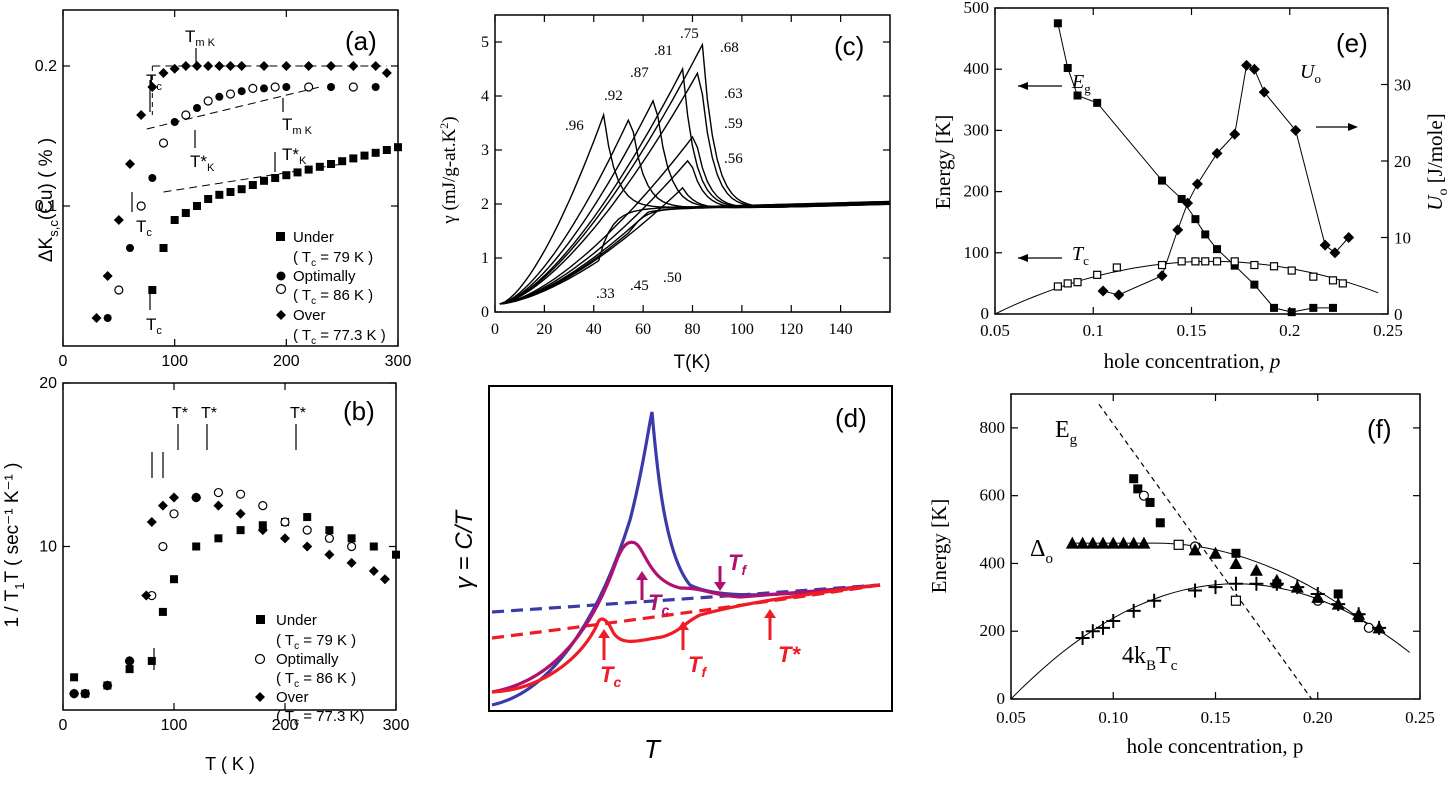 The image size is (1455, 790). I want to click on f-delta-curve, so click(1226, 588).